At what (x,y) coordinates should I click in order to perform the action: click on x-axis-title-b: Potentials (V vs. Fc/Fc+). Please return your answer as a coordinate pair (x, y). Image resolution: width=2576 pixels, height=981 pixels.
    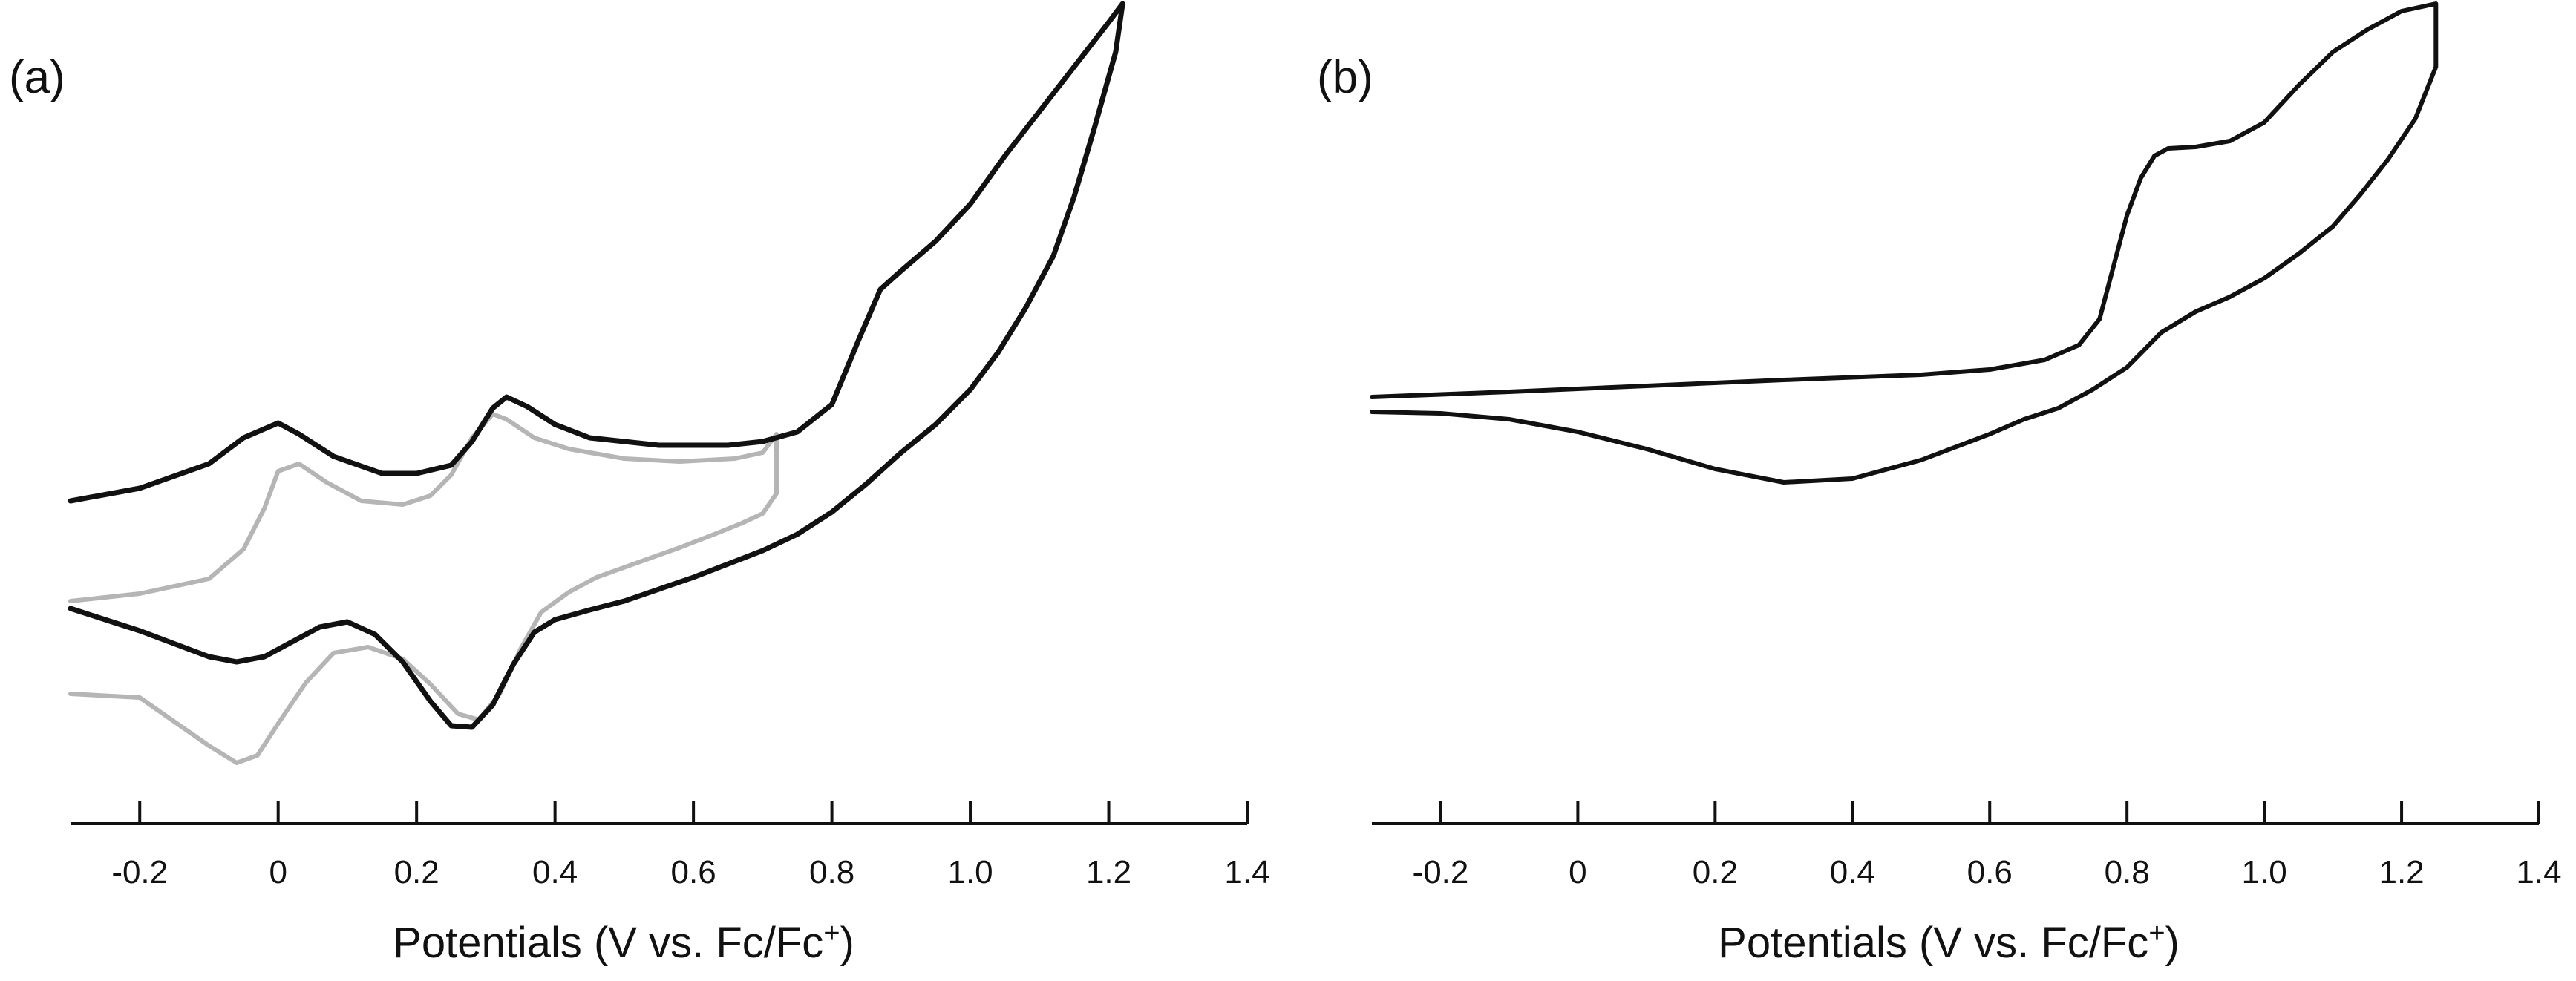
    Looking at the image, I should click on (1949, 943).